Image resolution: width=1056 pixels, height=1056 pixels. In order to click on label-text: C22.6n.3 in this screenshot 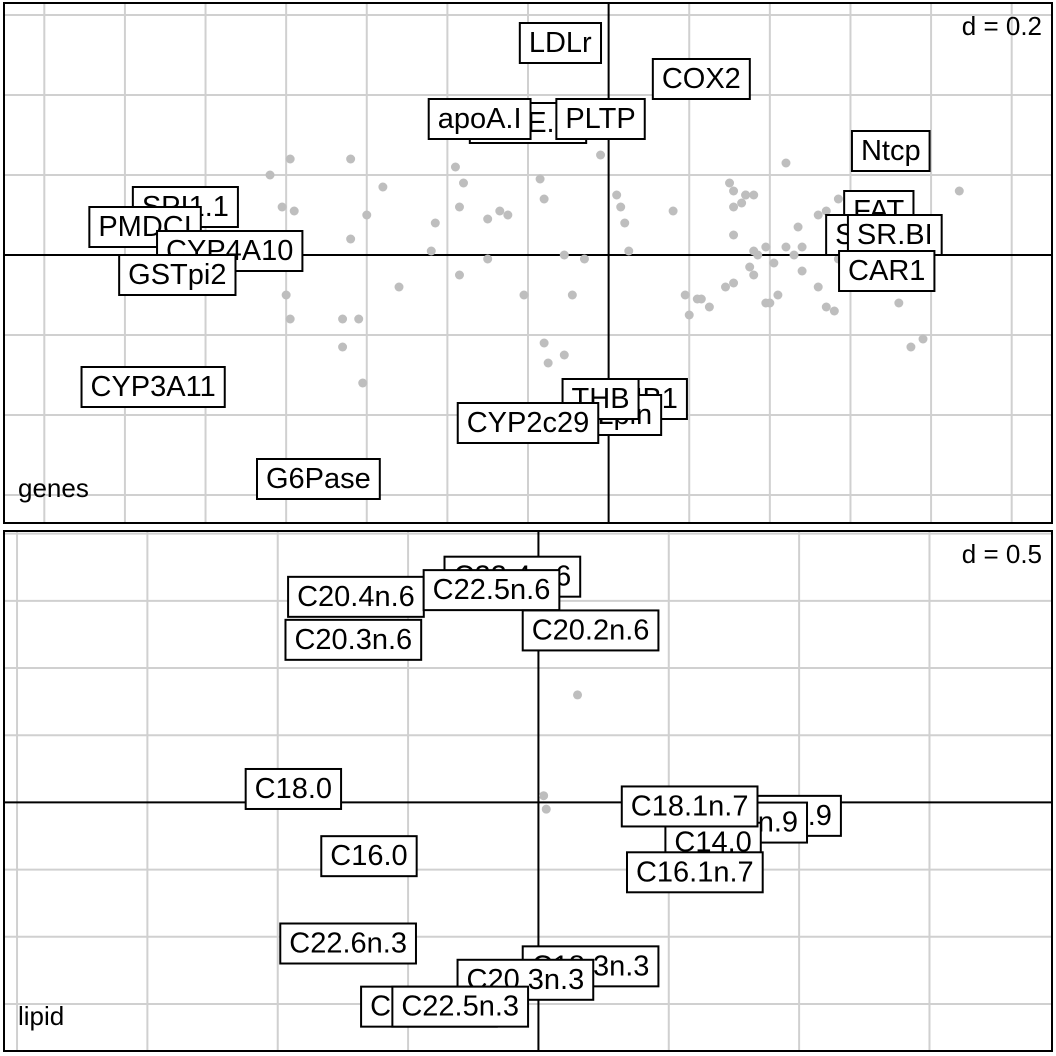, I will do `click(348, 944)`.